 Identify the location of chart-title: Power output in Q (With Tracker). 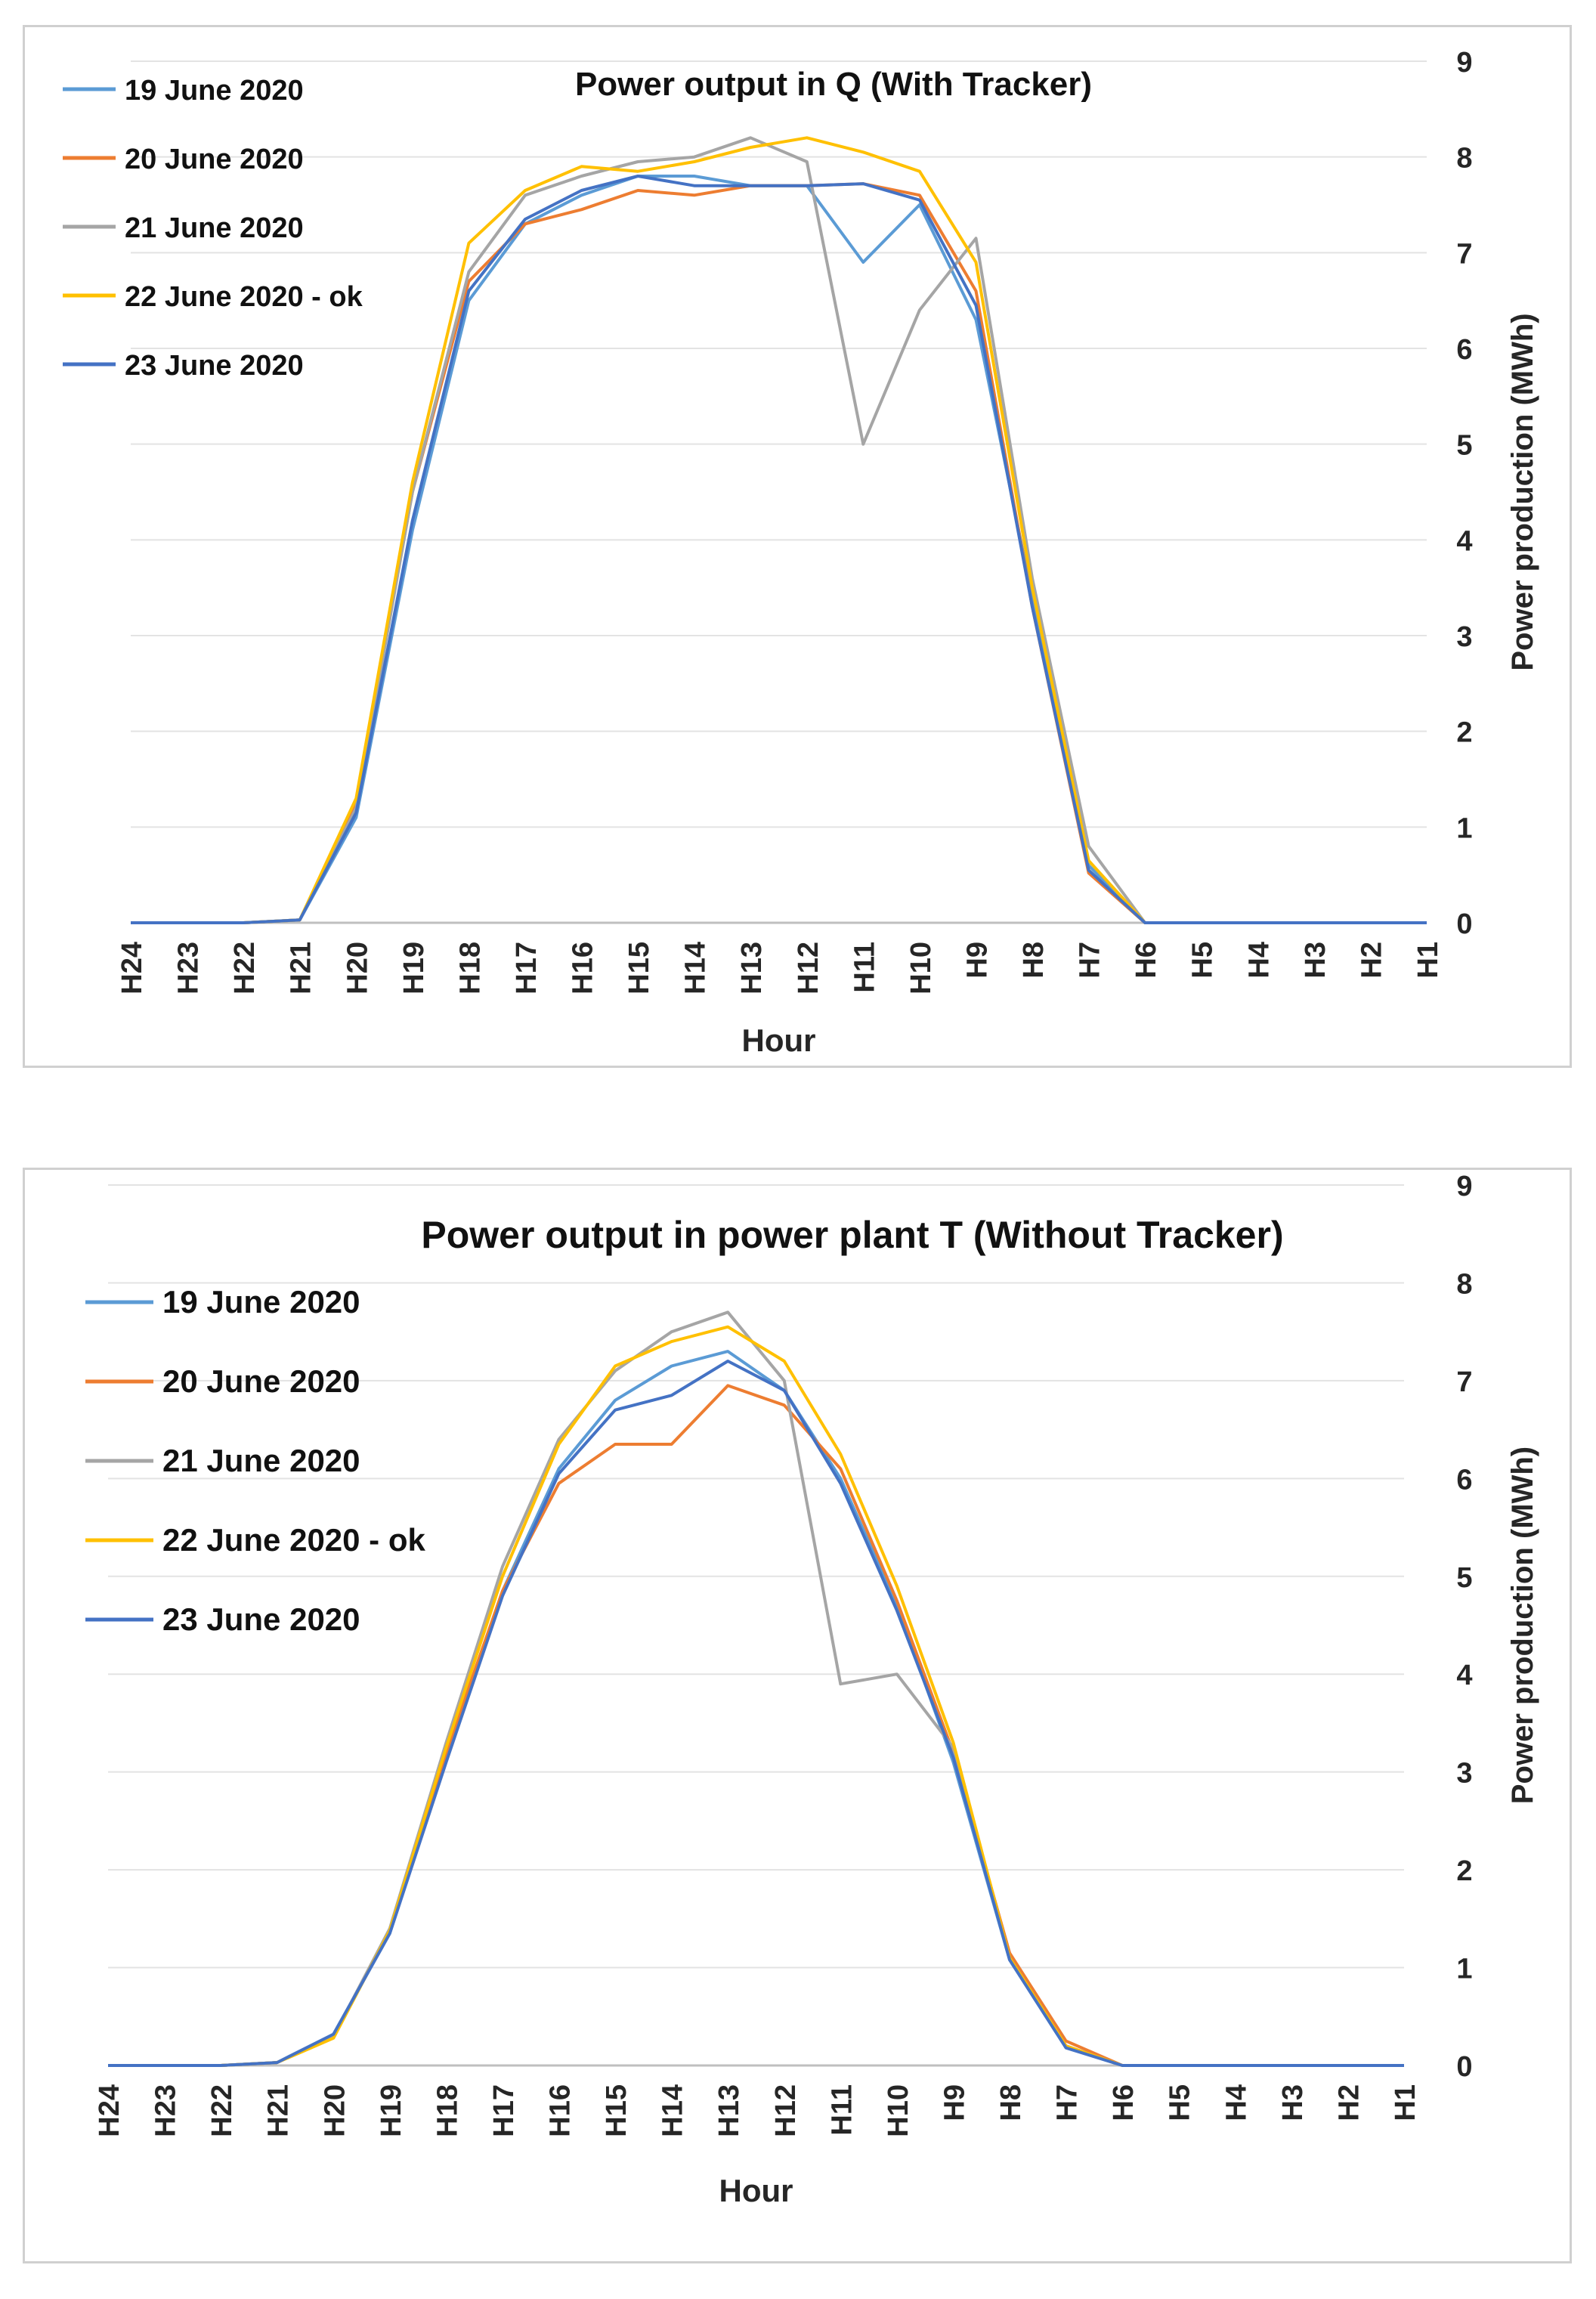
(833, 84).